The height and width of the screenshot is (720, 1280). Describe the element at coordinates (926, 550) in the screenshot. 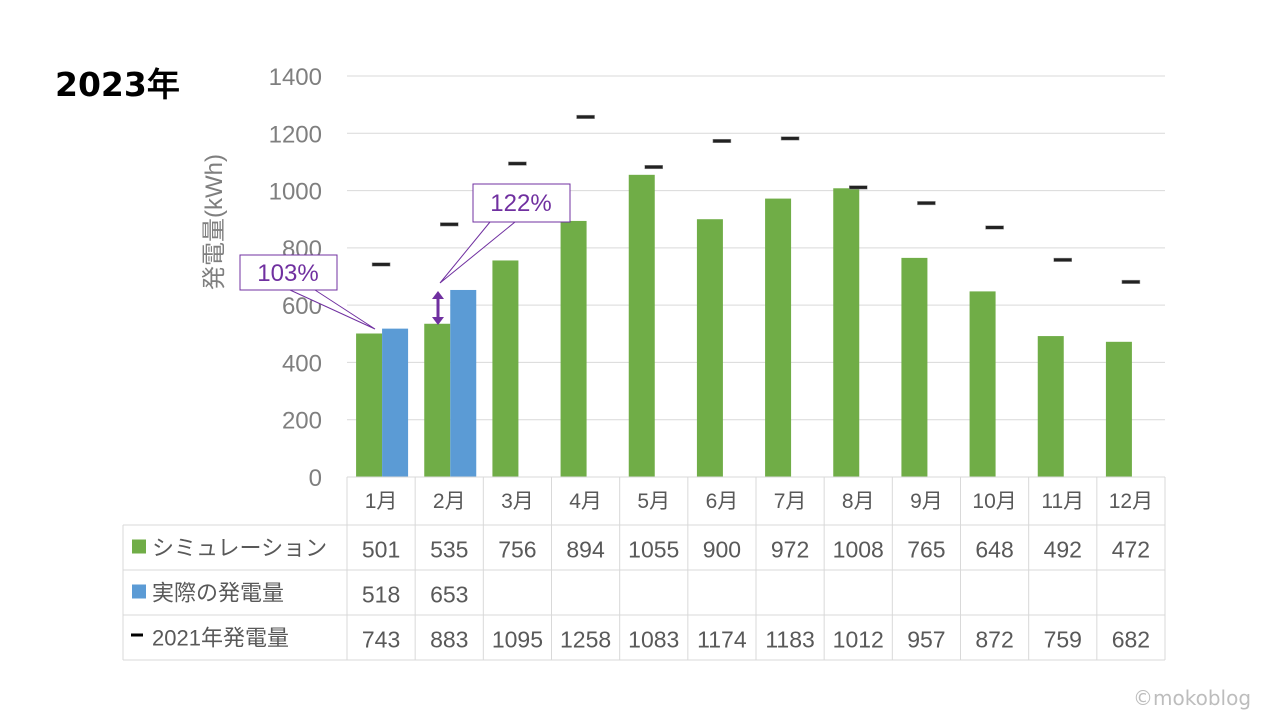

I see `table-cell: 765` at that location.